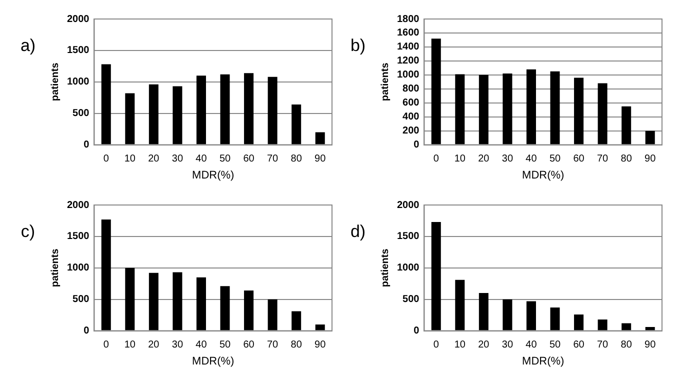  I want to click on y-tick-label: 1400, so click(408, 47).